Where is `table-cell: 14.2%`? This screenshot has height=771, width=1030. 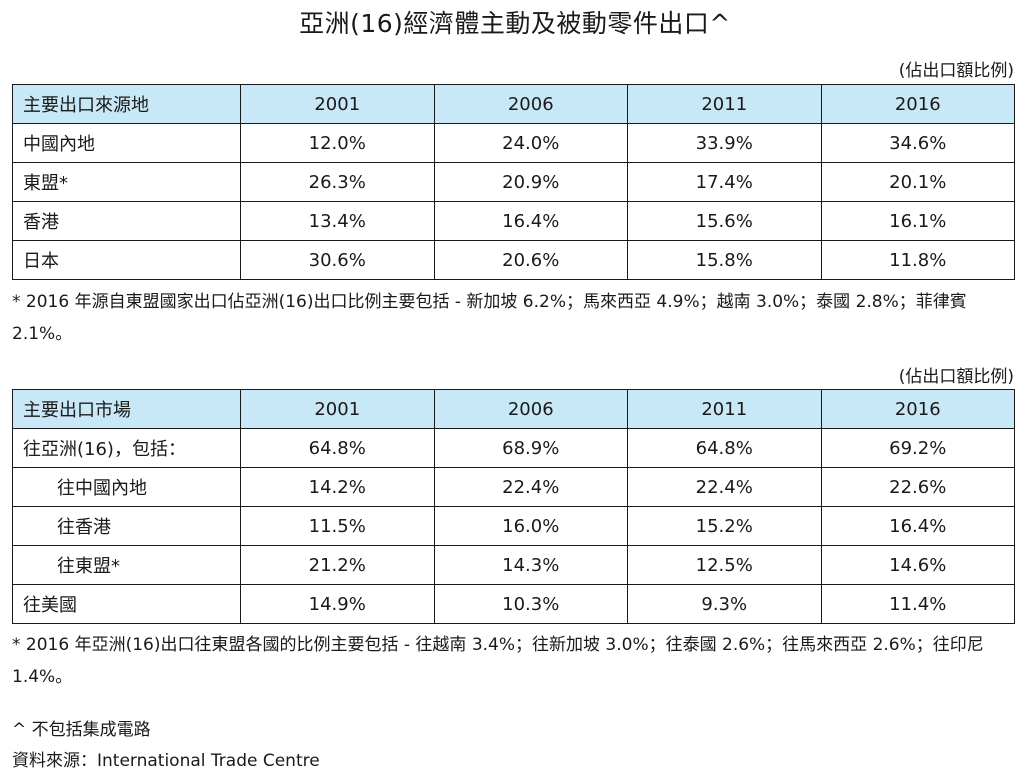 table-cell: 14.2% is located at coordinates (337, 487).